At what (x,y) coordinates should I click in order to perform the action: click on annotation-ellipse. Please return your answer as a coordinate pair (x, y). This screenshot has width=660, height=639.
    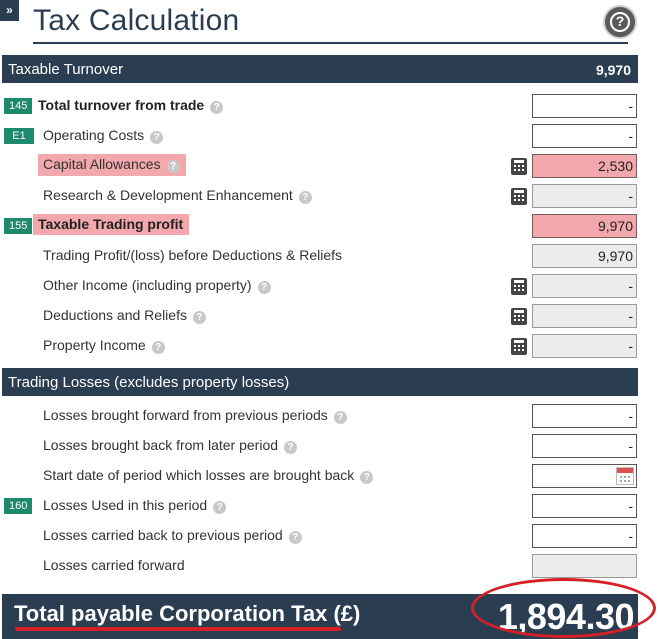
    Looking at the image, I should click on (563, 608).